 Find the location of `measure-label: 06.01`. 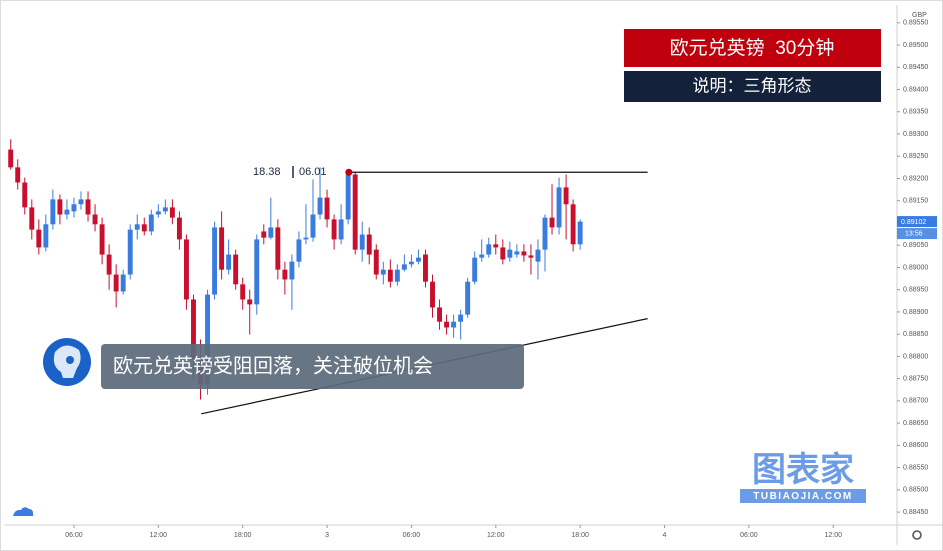

measure-label: 06.01 is located at coordinates (313, 172).